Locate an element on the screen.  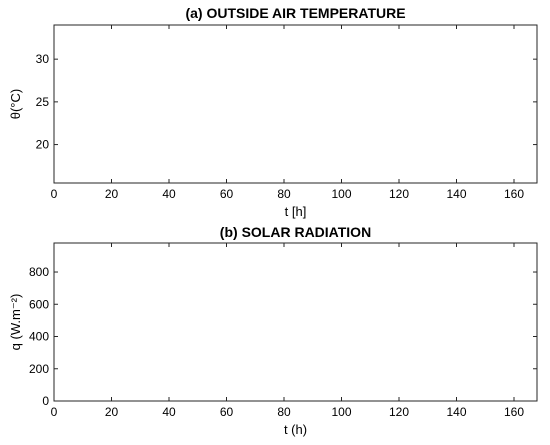
chart-title: (a) OUTSIDE AIR TEMPERATURE is located at coordinates (295, 13).